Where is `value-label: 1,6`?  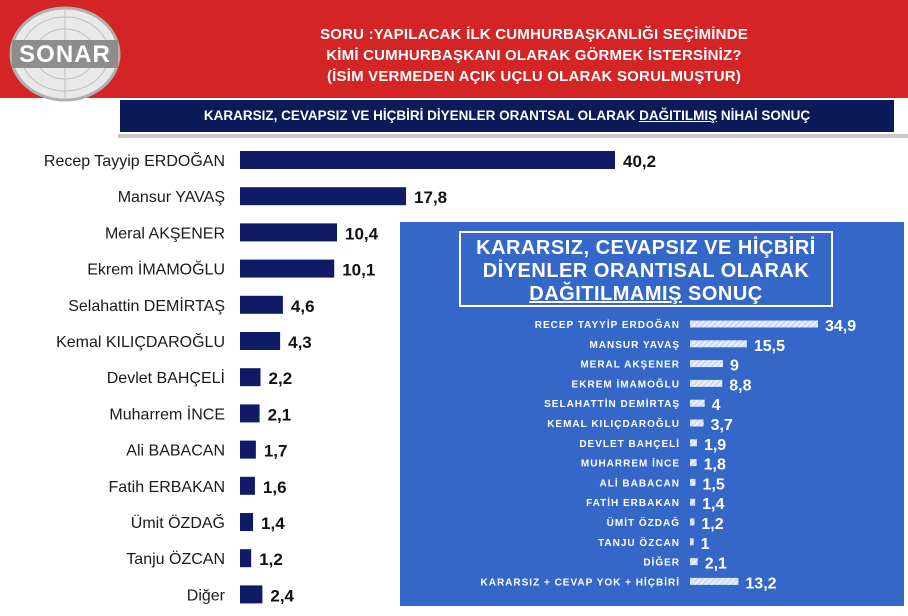 value-label: 1,6 is located at coordinates (275, 487).